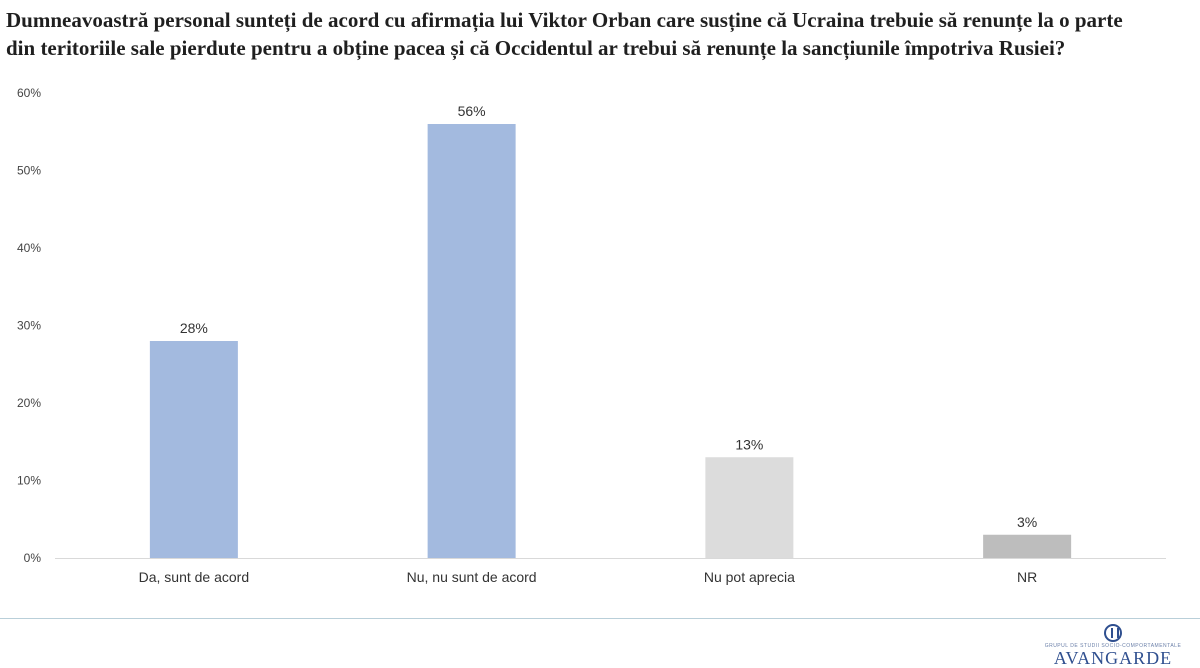 The image size is (1200, 668). Describe the element at coordinates (194, 577) in the screenshot. I see `x-tick-label: Da, sunt de acord` at that location.